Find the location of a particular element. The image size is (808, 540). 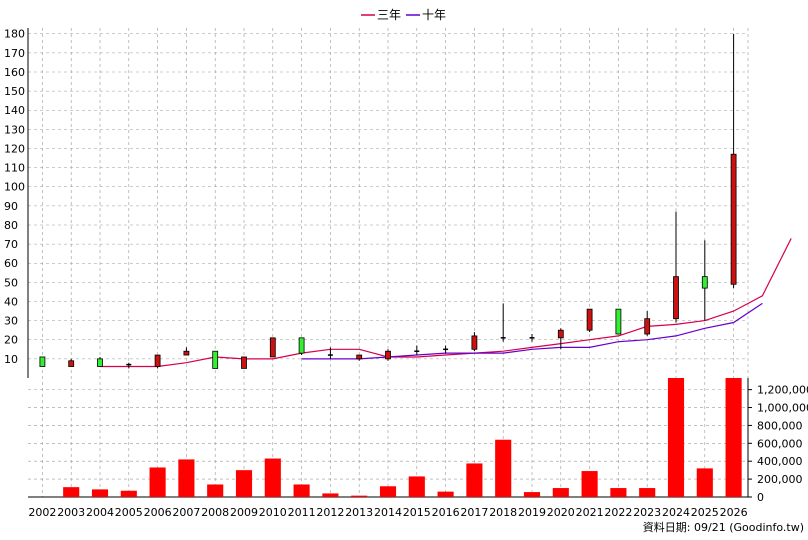

year-tick-label: 2012 is located at coordinates (330, 512).